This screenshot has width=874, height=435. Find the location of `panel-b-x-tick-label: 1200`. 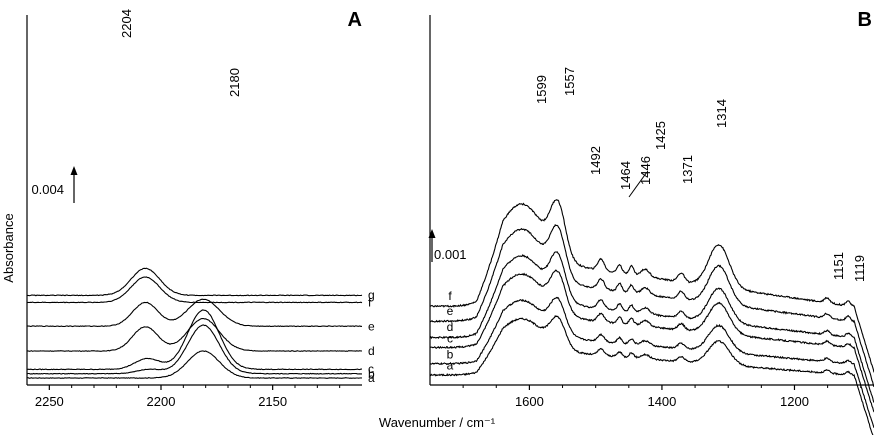

panel-b-x-tick-label: 1200 is located at coordinates (794, 401).